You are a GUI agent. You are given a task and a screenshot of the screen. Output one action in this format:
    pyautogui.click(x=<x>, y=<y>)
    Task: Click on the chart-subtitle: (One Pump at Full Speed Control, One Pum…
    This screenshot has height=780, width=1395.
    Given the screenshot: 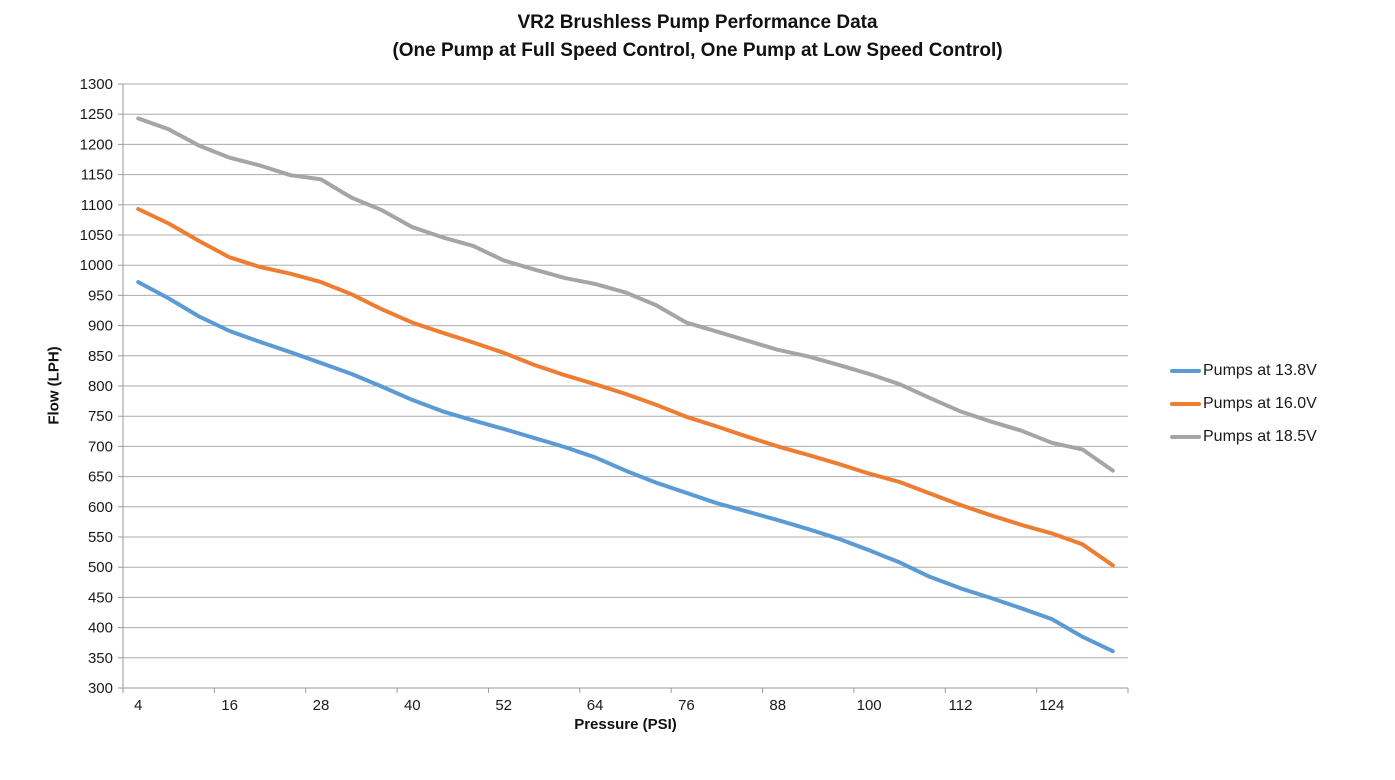 What is the action you would take?
    pyautogui.click(x=697, y=50)
    